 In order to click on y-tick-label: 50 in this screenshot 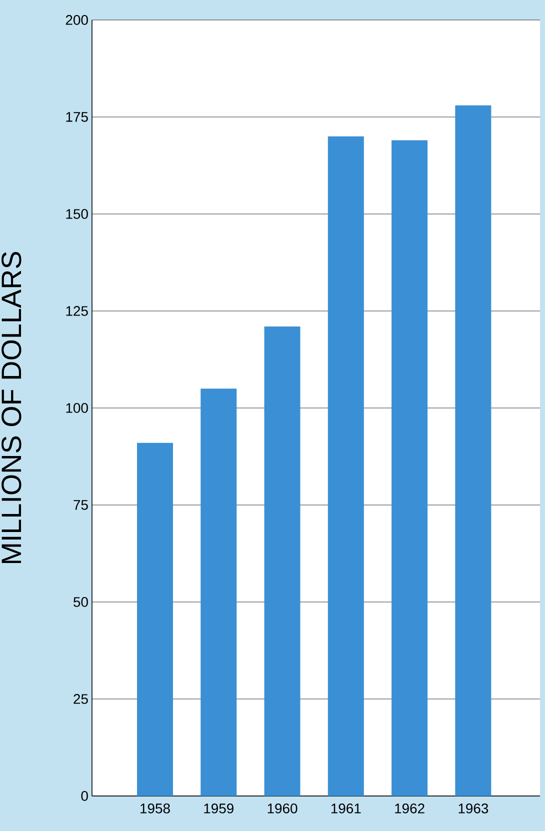, I will do `click(81, 602)`.